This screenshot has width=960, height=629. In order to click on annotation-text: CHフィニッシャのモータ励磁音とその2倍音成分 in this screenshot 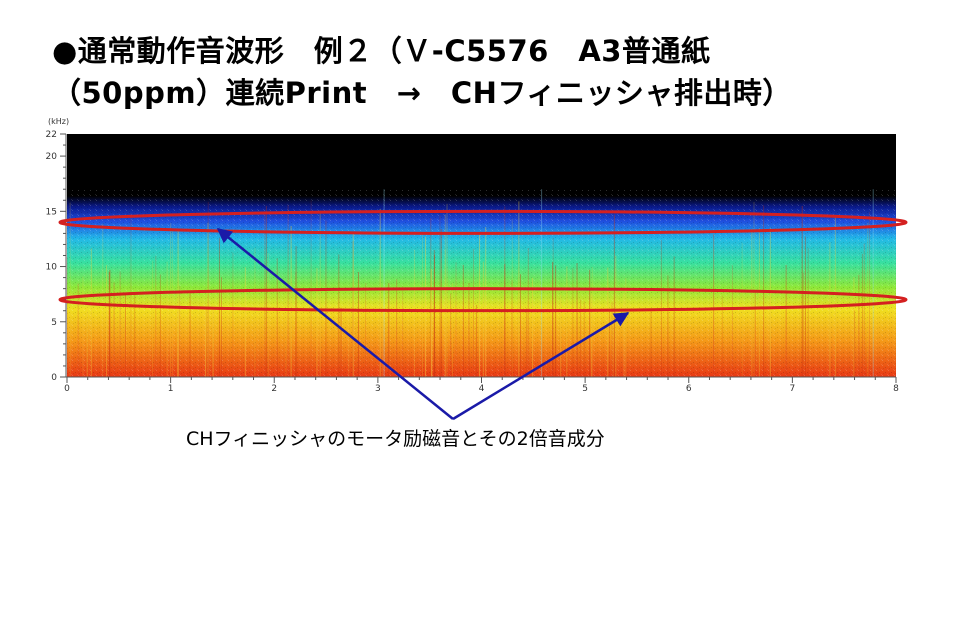, I will do `click(395, 439)`.